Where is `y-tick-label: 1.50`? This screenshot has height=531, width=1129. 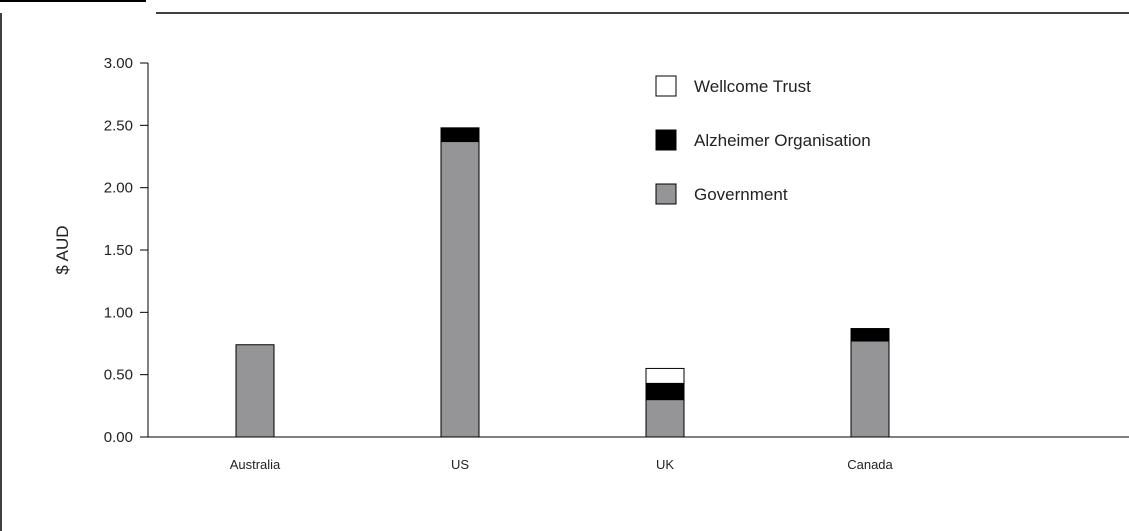 y-tick-label: 1.50 is located at coordinates (118, 250).